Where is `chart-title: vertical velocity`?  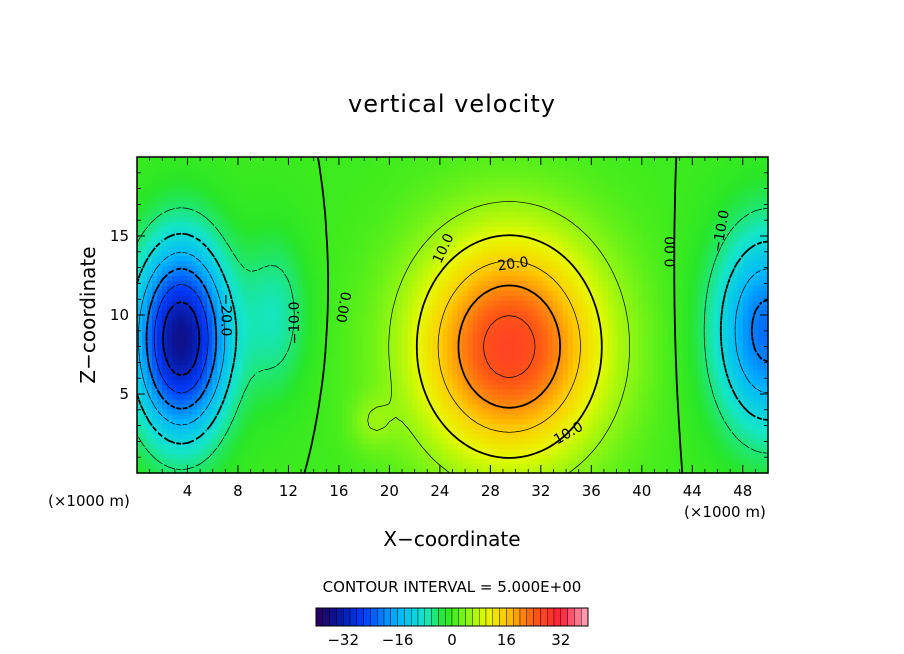 chart-title: vertical velocity is located at coordinates (452, 104).